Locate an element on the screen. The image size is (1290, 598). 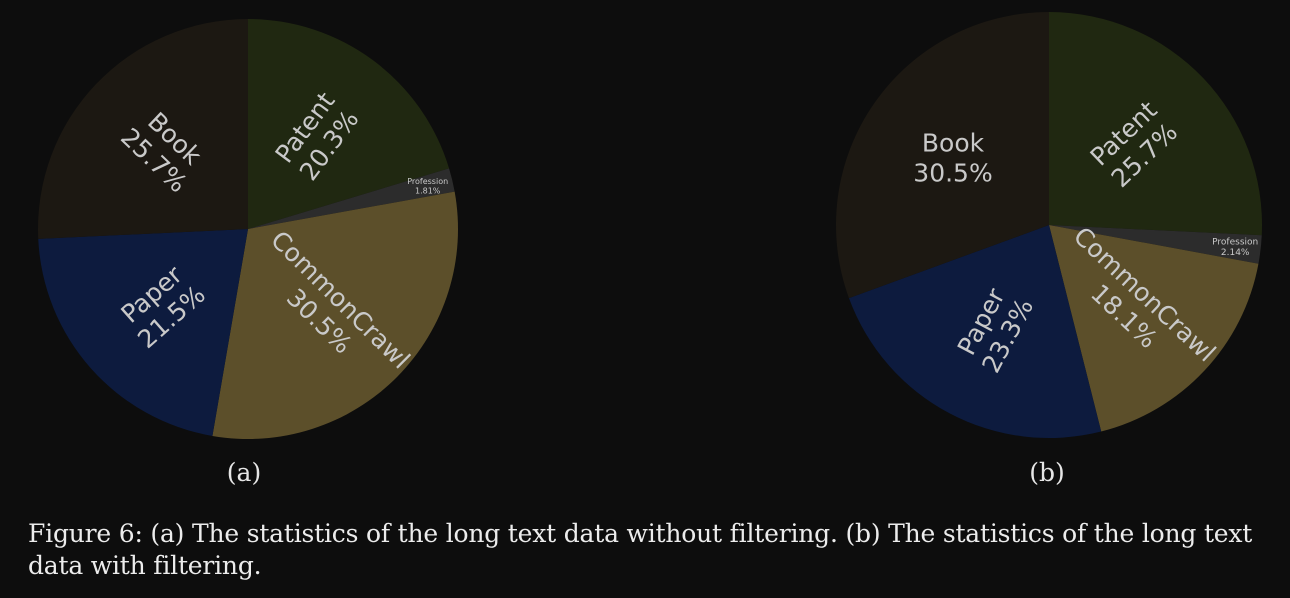
pie-slice-paper-a is located at coordinates (143, 332).